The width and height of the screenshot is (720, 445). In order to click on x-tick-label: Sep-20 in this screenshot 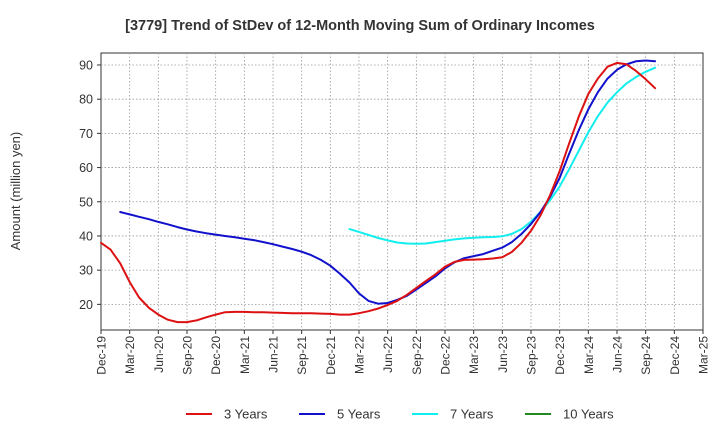, I will do `click(188, 355)`.